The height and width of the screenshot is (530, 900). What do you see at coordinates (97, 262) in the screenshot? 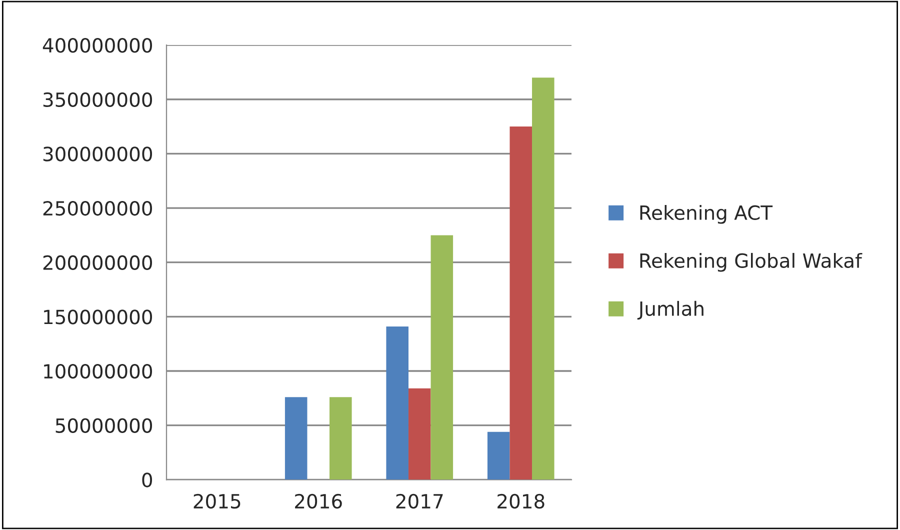
I see `y-tick-label: 200000000` at bounding box center [97, 262].